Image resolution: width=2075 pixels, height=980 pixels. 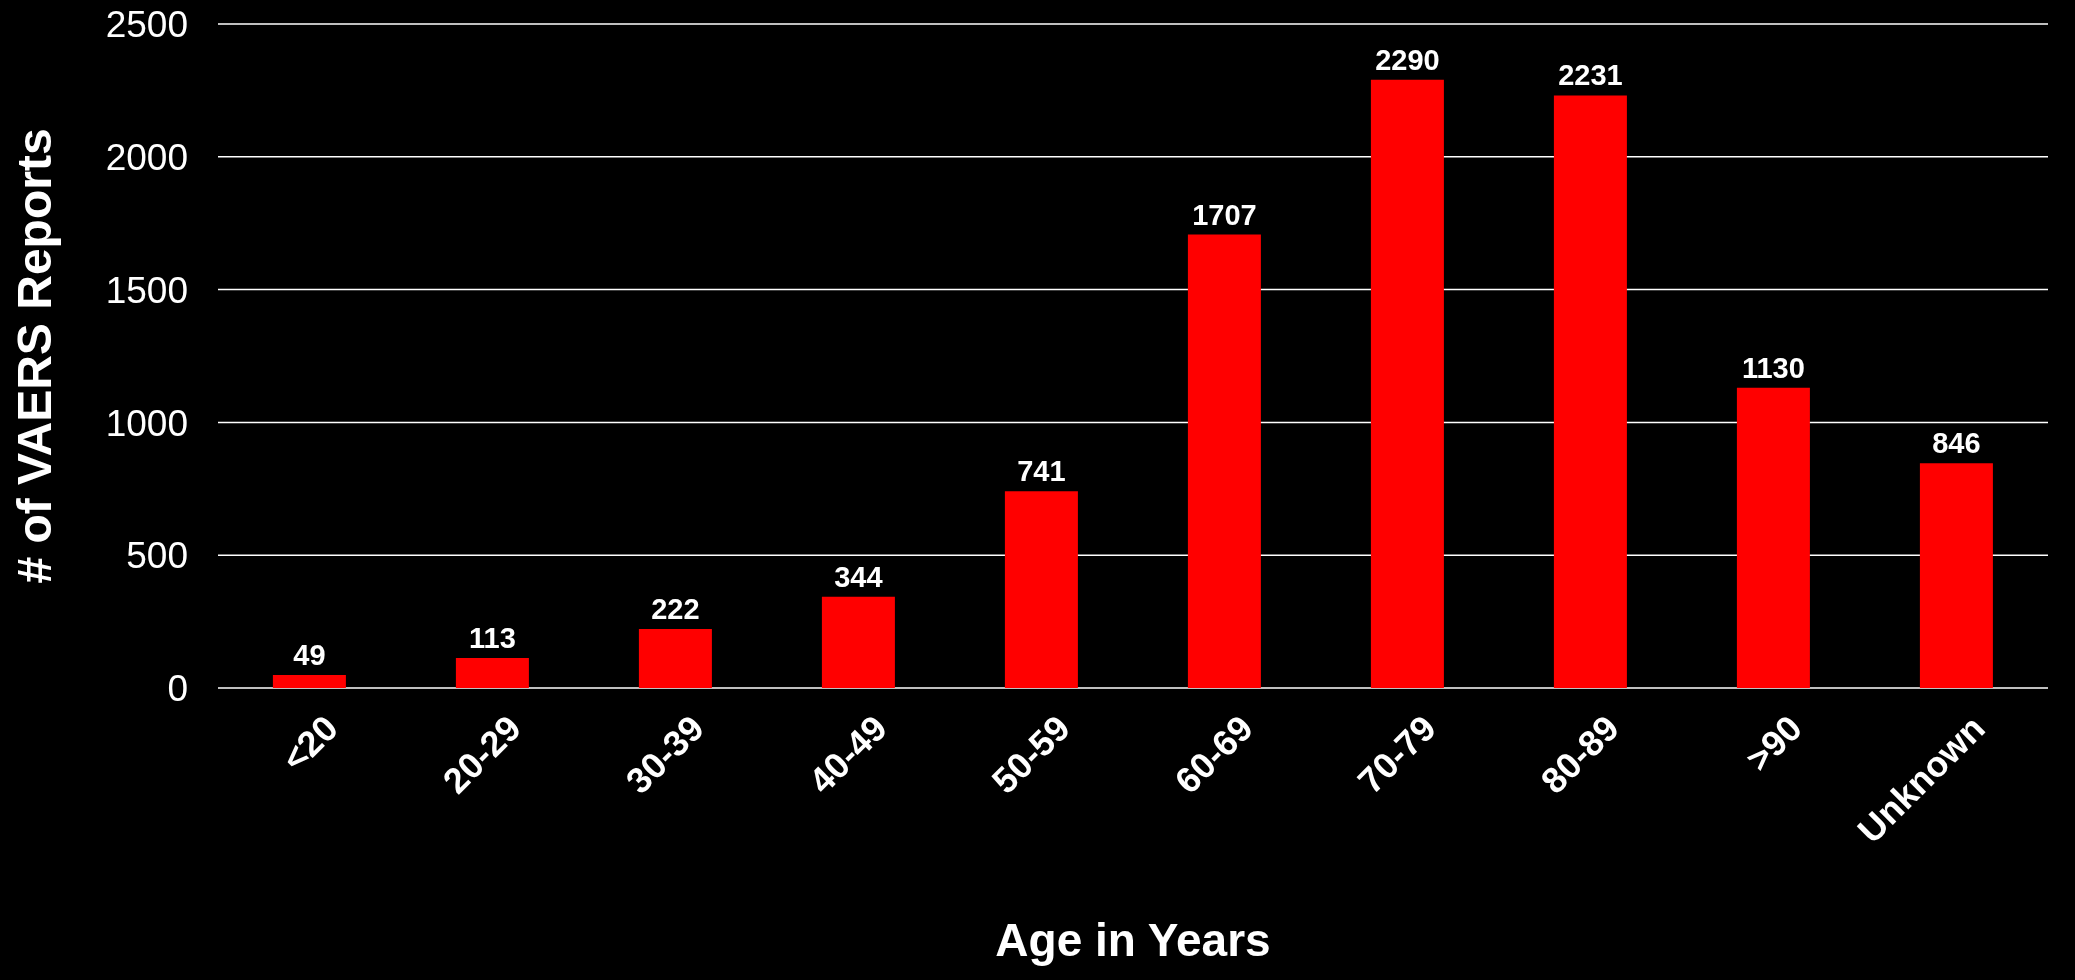 What do you see at coordinates (309, 654) in the screenshot?
I see `data-label: 49` at bounding box center [309, 654].